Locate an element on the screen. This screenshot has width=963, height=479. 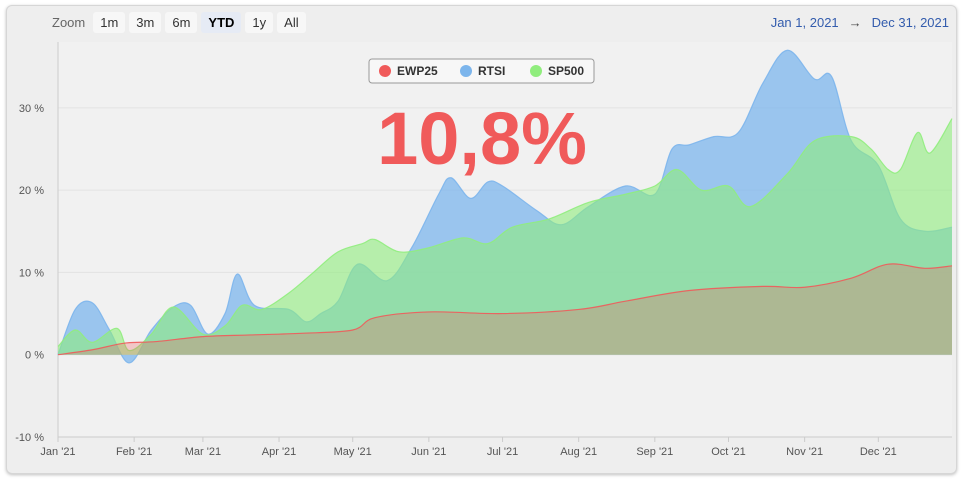
x-tick-label: Aug '21 is located at coordinates (578, 452).